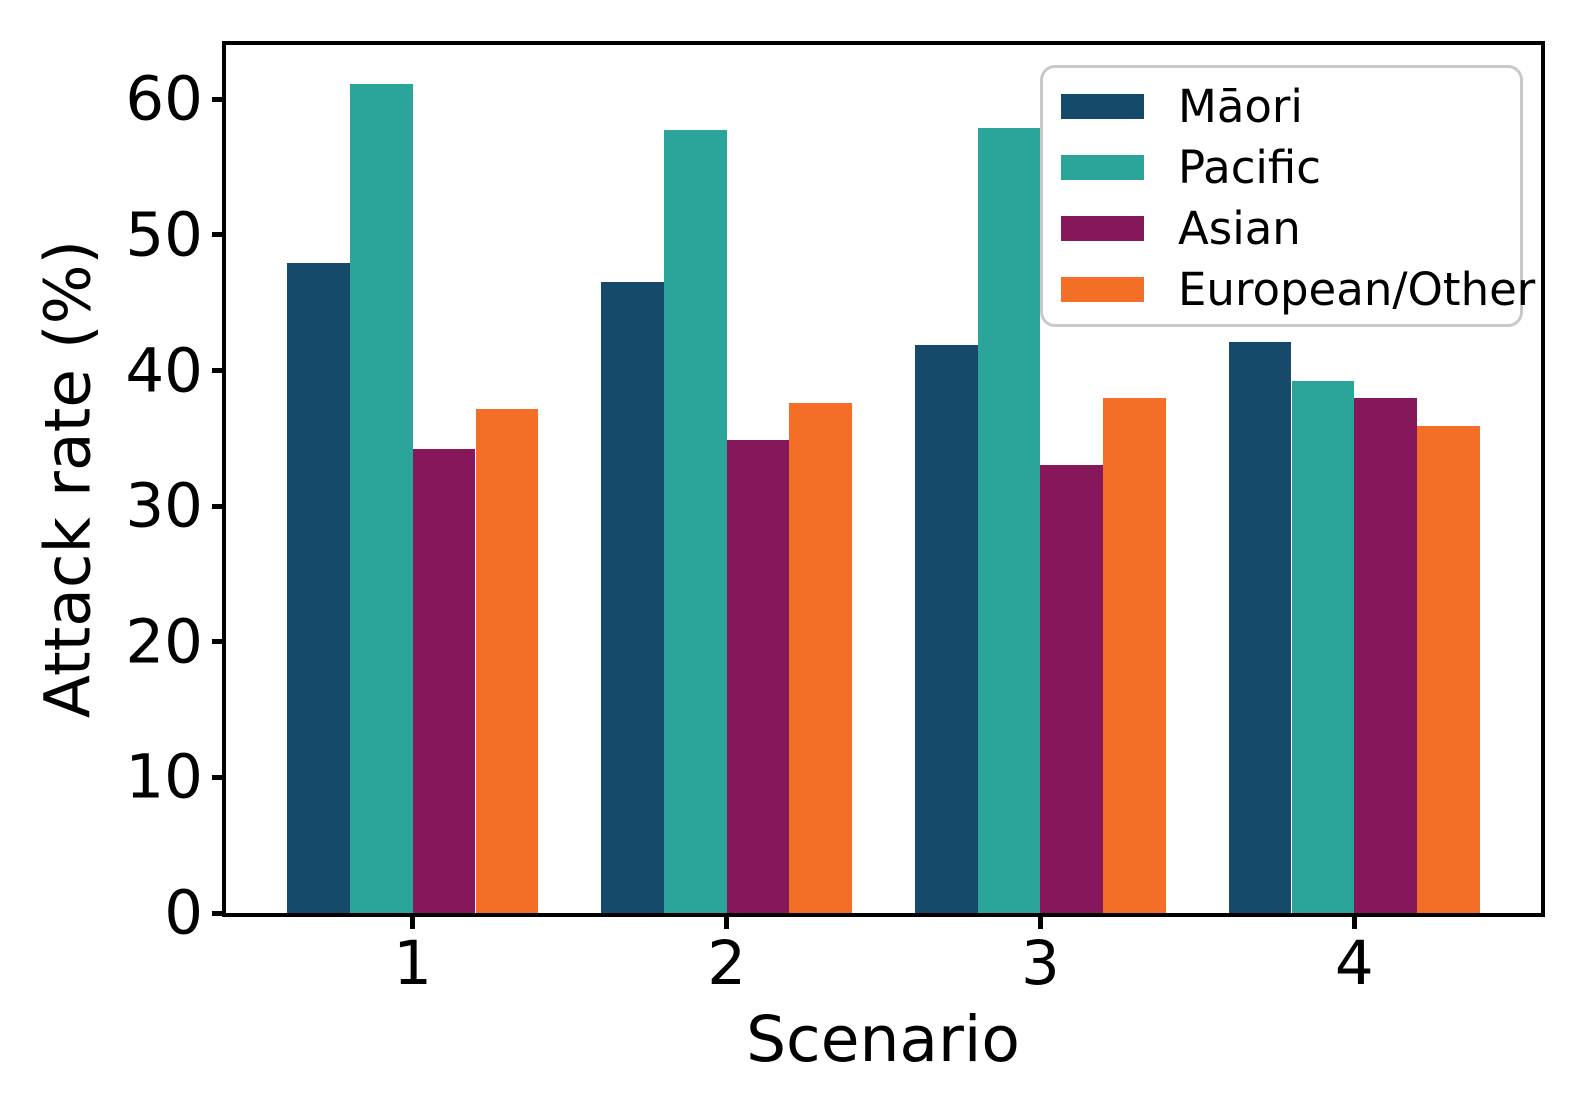 The height and width of the screenshot is (1120, 1586). I want to click on y-tick-label: 30, so click(164, 506).